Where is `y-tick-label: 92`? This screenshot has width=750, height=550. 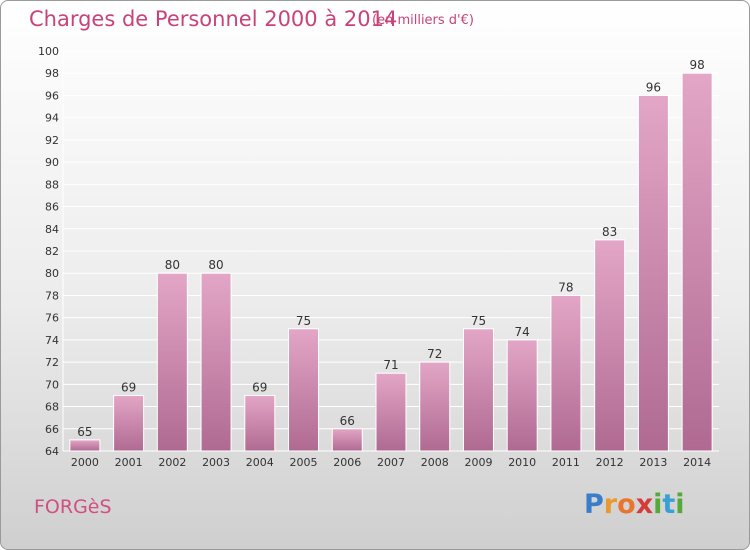 y-tick-label: 92 is located at coordinates (52, 140).